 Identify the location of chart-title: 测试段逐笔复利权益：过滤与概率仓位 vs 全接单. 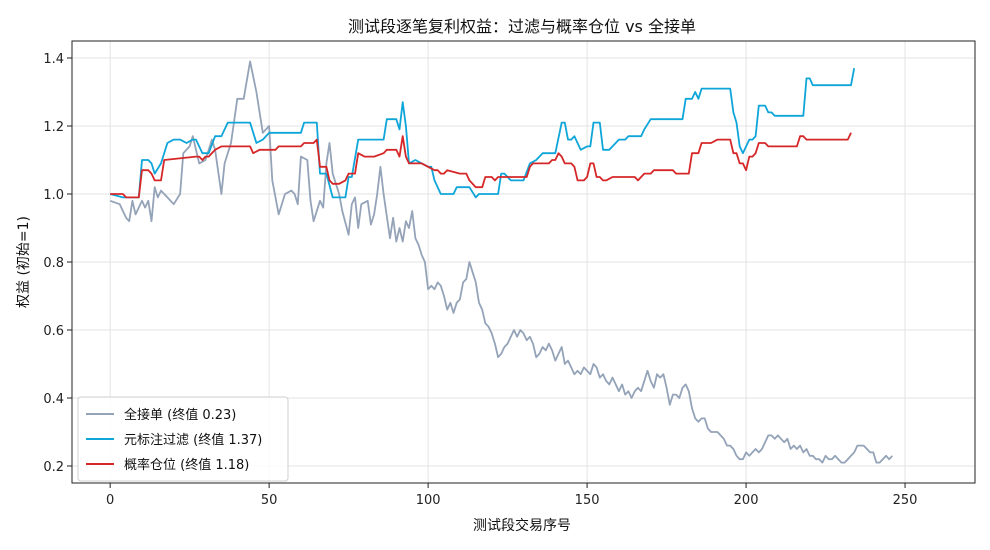
(522, 26).